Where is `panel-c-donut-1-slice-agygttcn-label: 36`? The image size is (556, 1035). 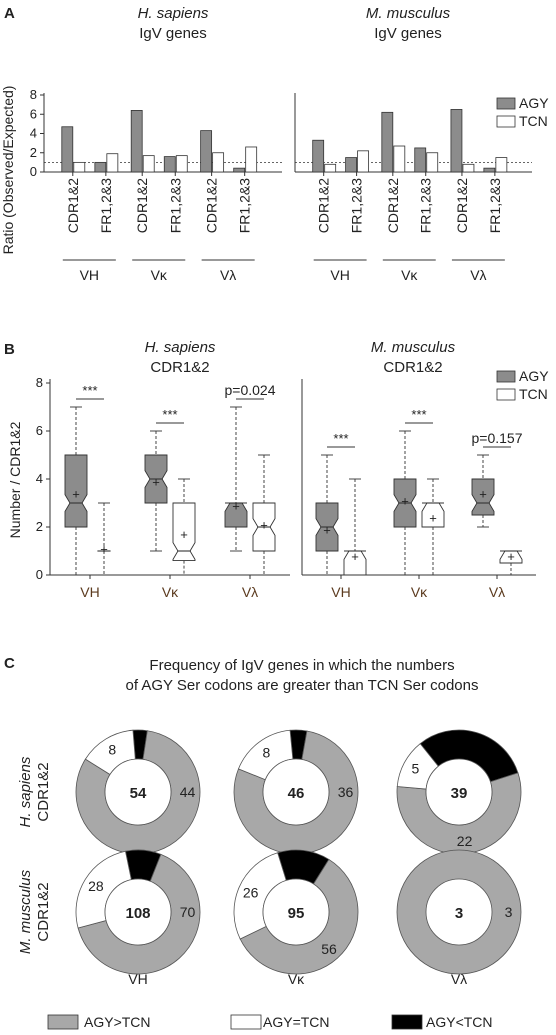
panel-c-donut-1-slice-agygttcn-label: 36 is located at coordinates (346, 792).